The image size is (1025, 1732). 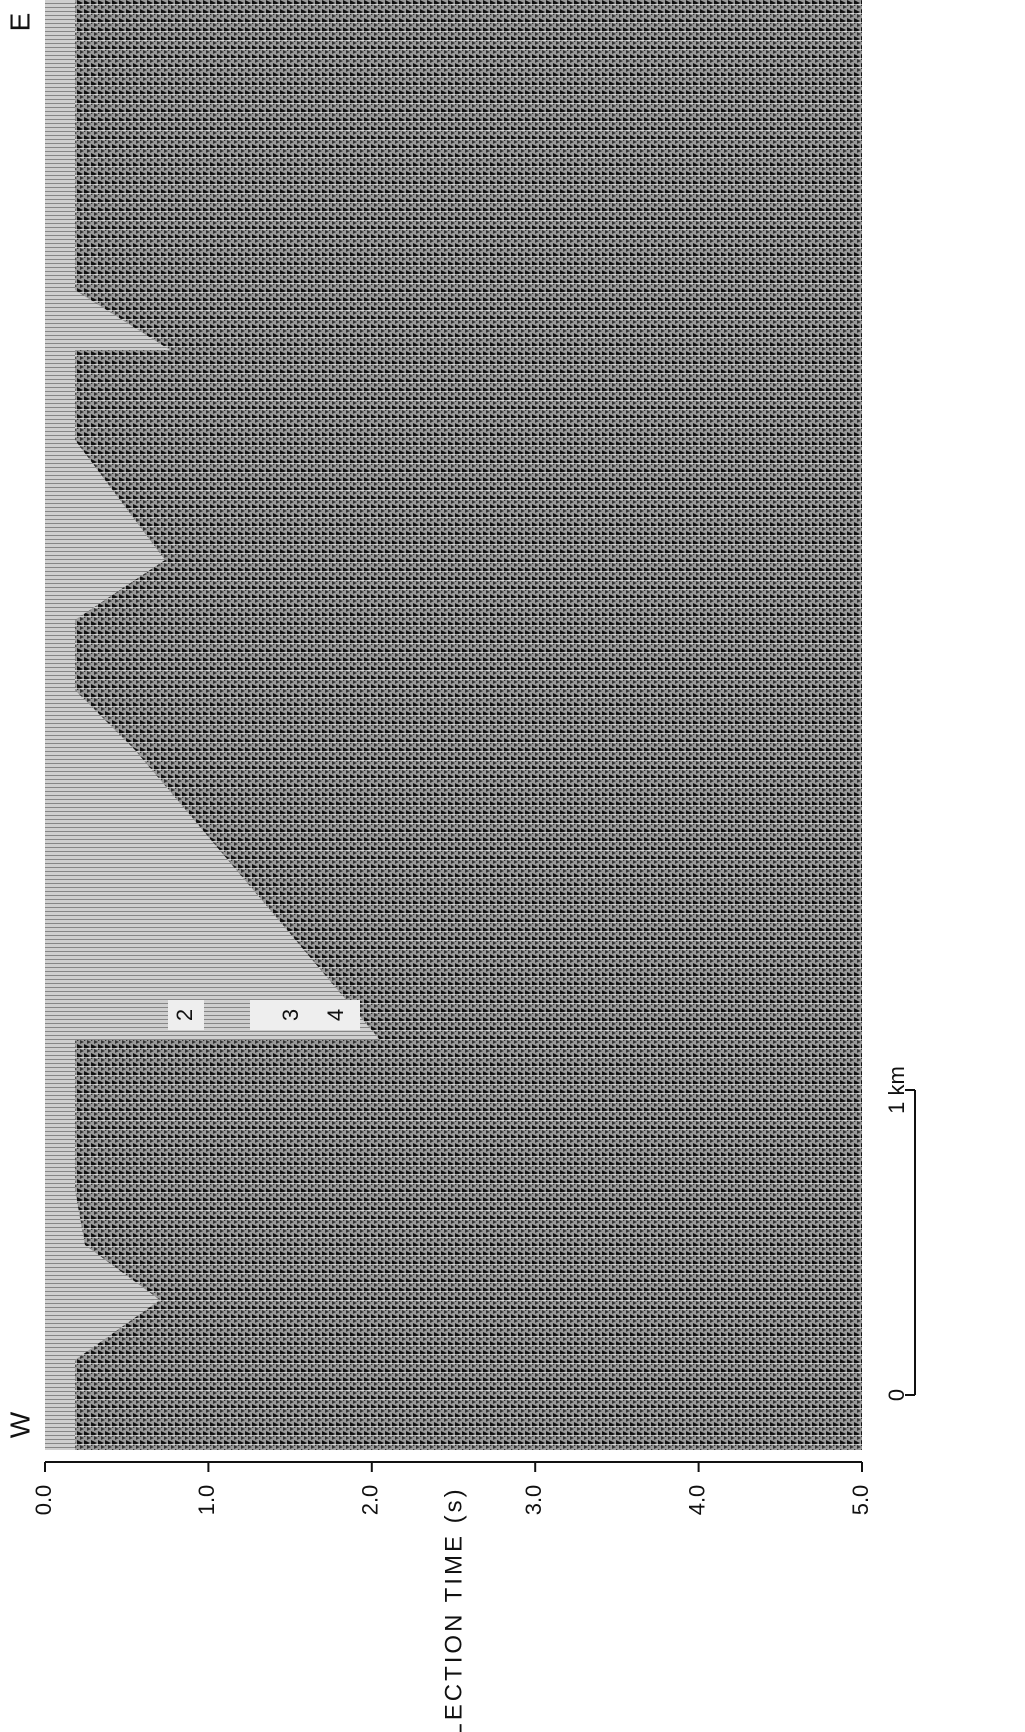 What do you see at coordinates (335, 1015) in the screenshot?
I see `horizon-label: 4` at bounding box center [335, 1015].